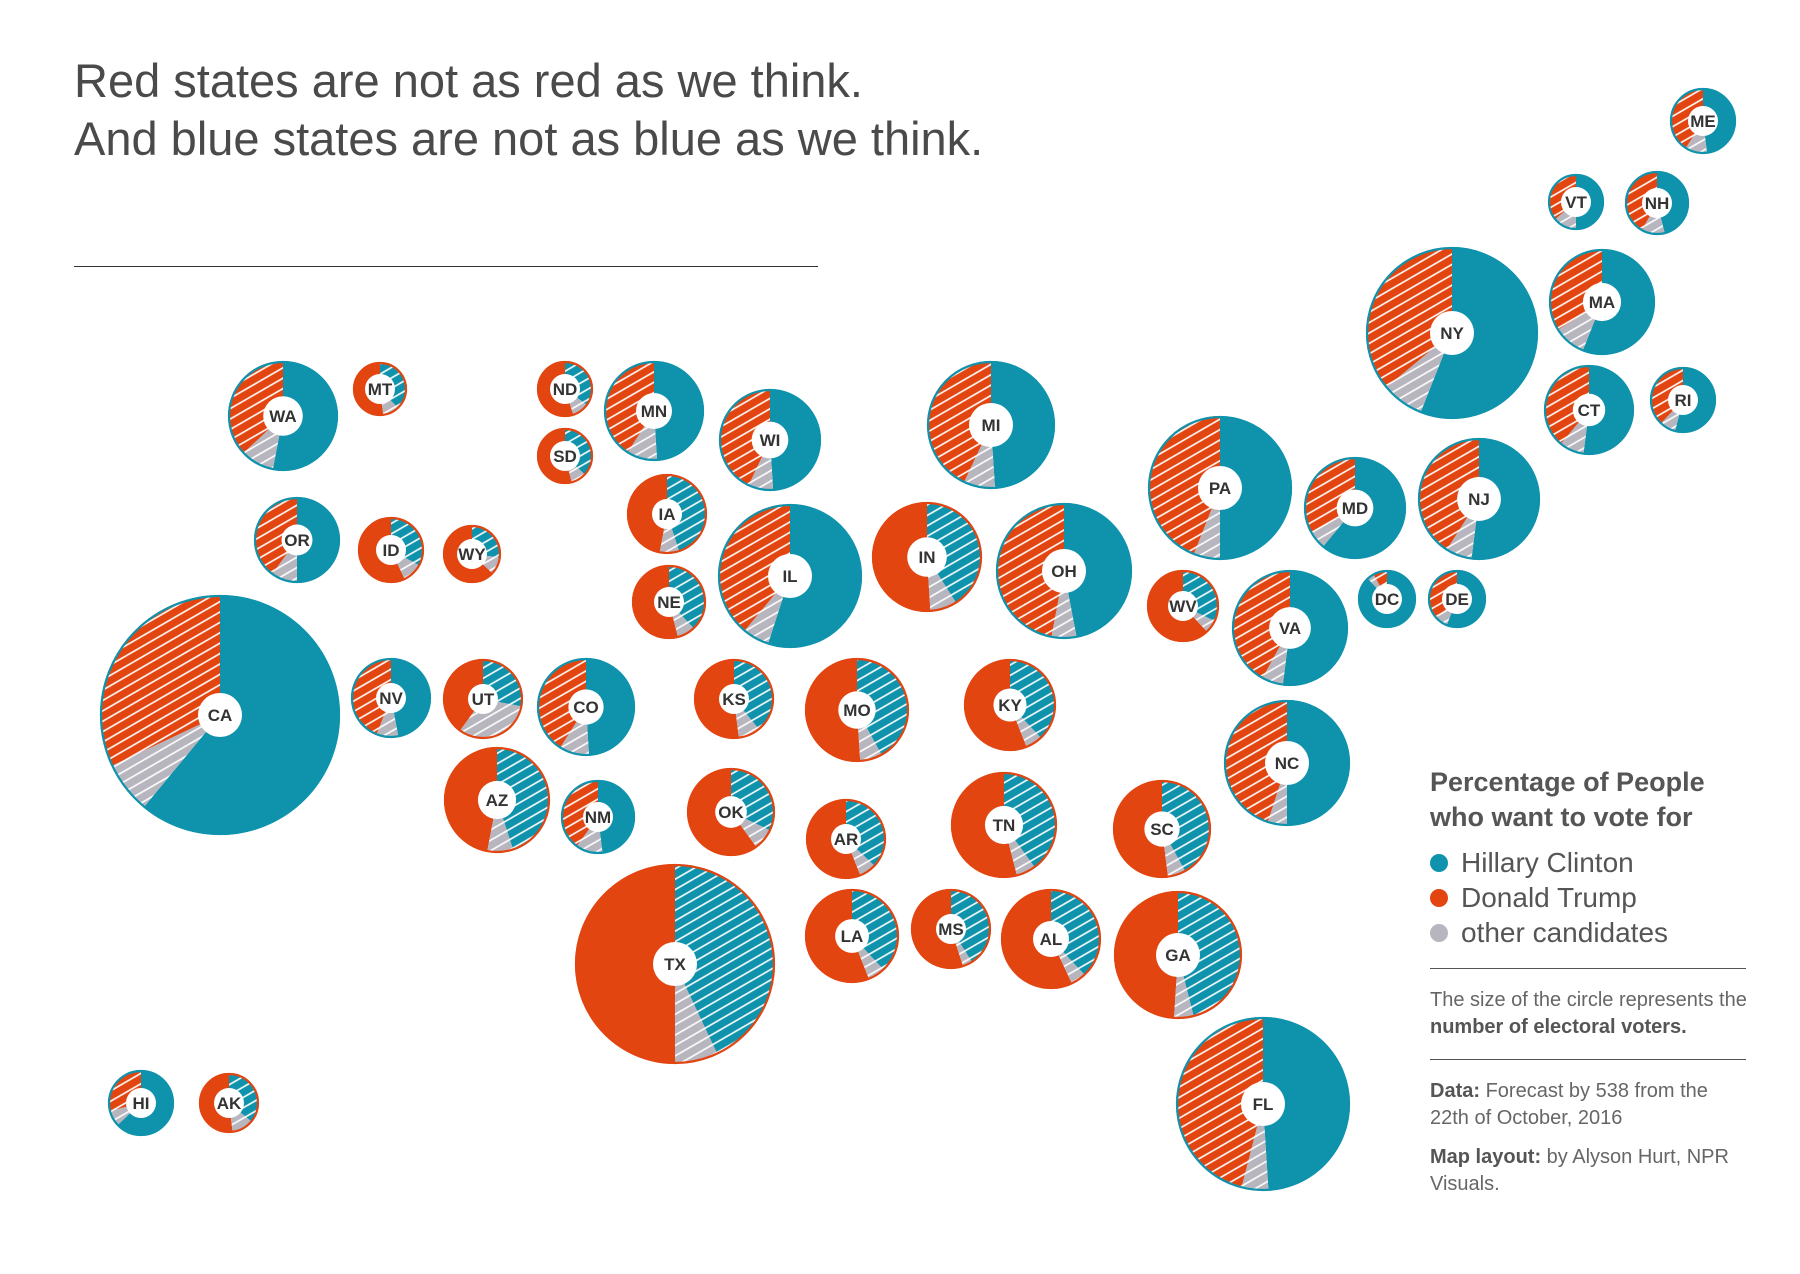 The width and height of the screenshot is (1800, 1274). I want to click on state-label-bg-ks, so click(734, 699).